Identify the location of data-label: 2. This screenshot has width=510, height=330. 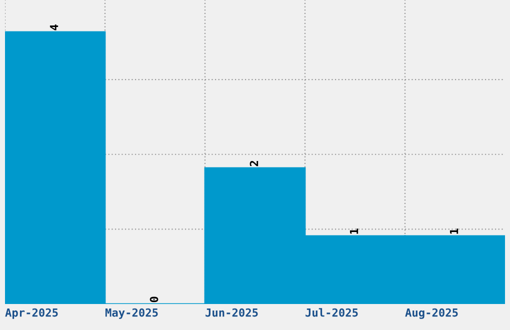
(254, 163).